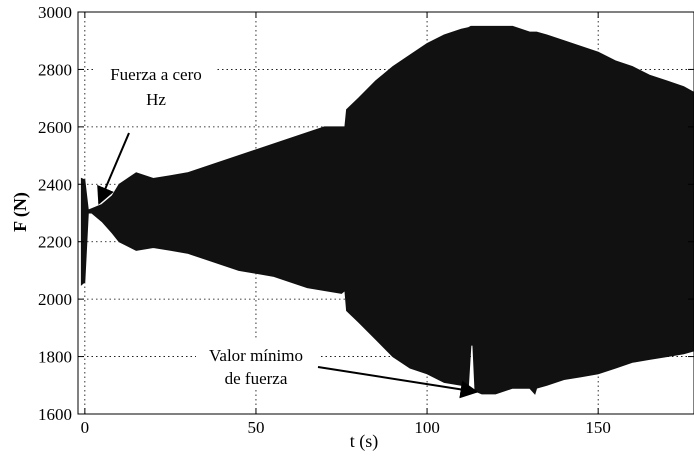 This screenshot has height=458, width=694. What do you see at coordinates (55, 414) in the screenshot?
I see `y-tick-label: 1600` at bounding box center [55, 414].